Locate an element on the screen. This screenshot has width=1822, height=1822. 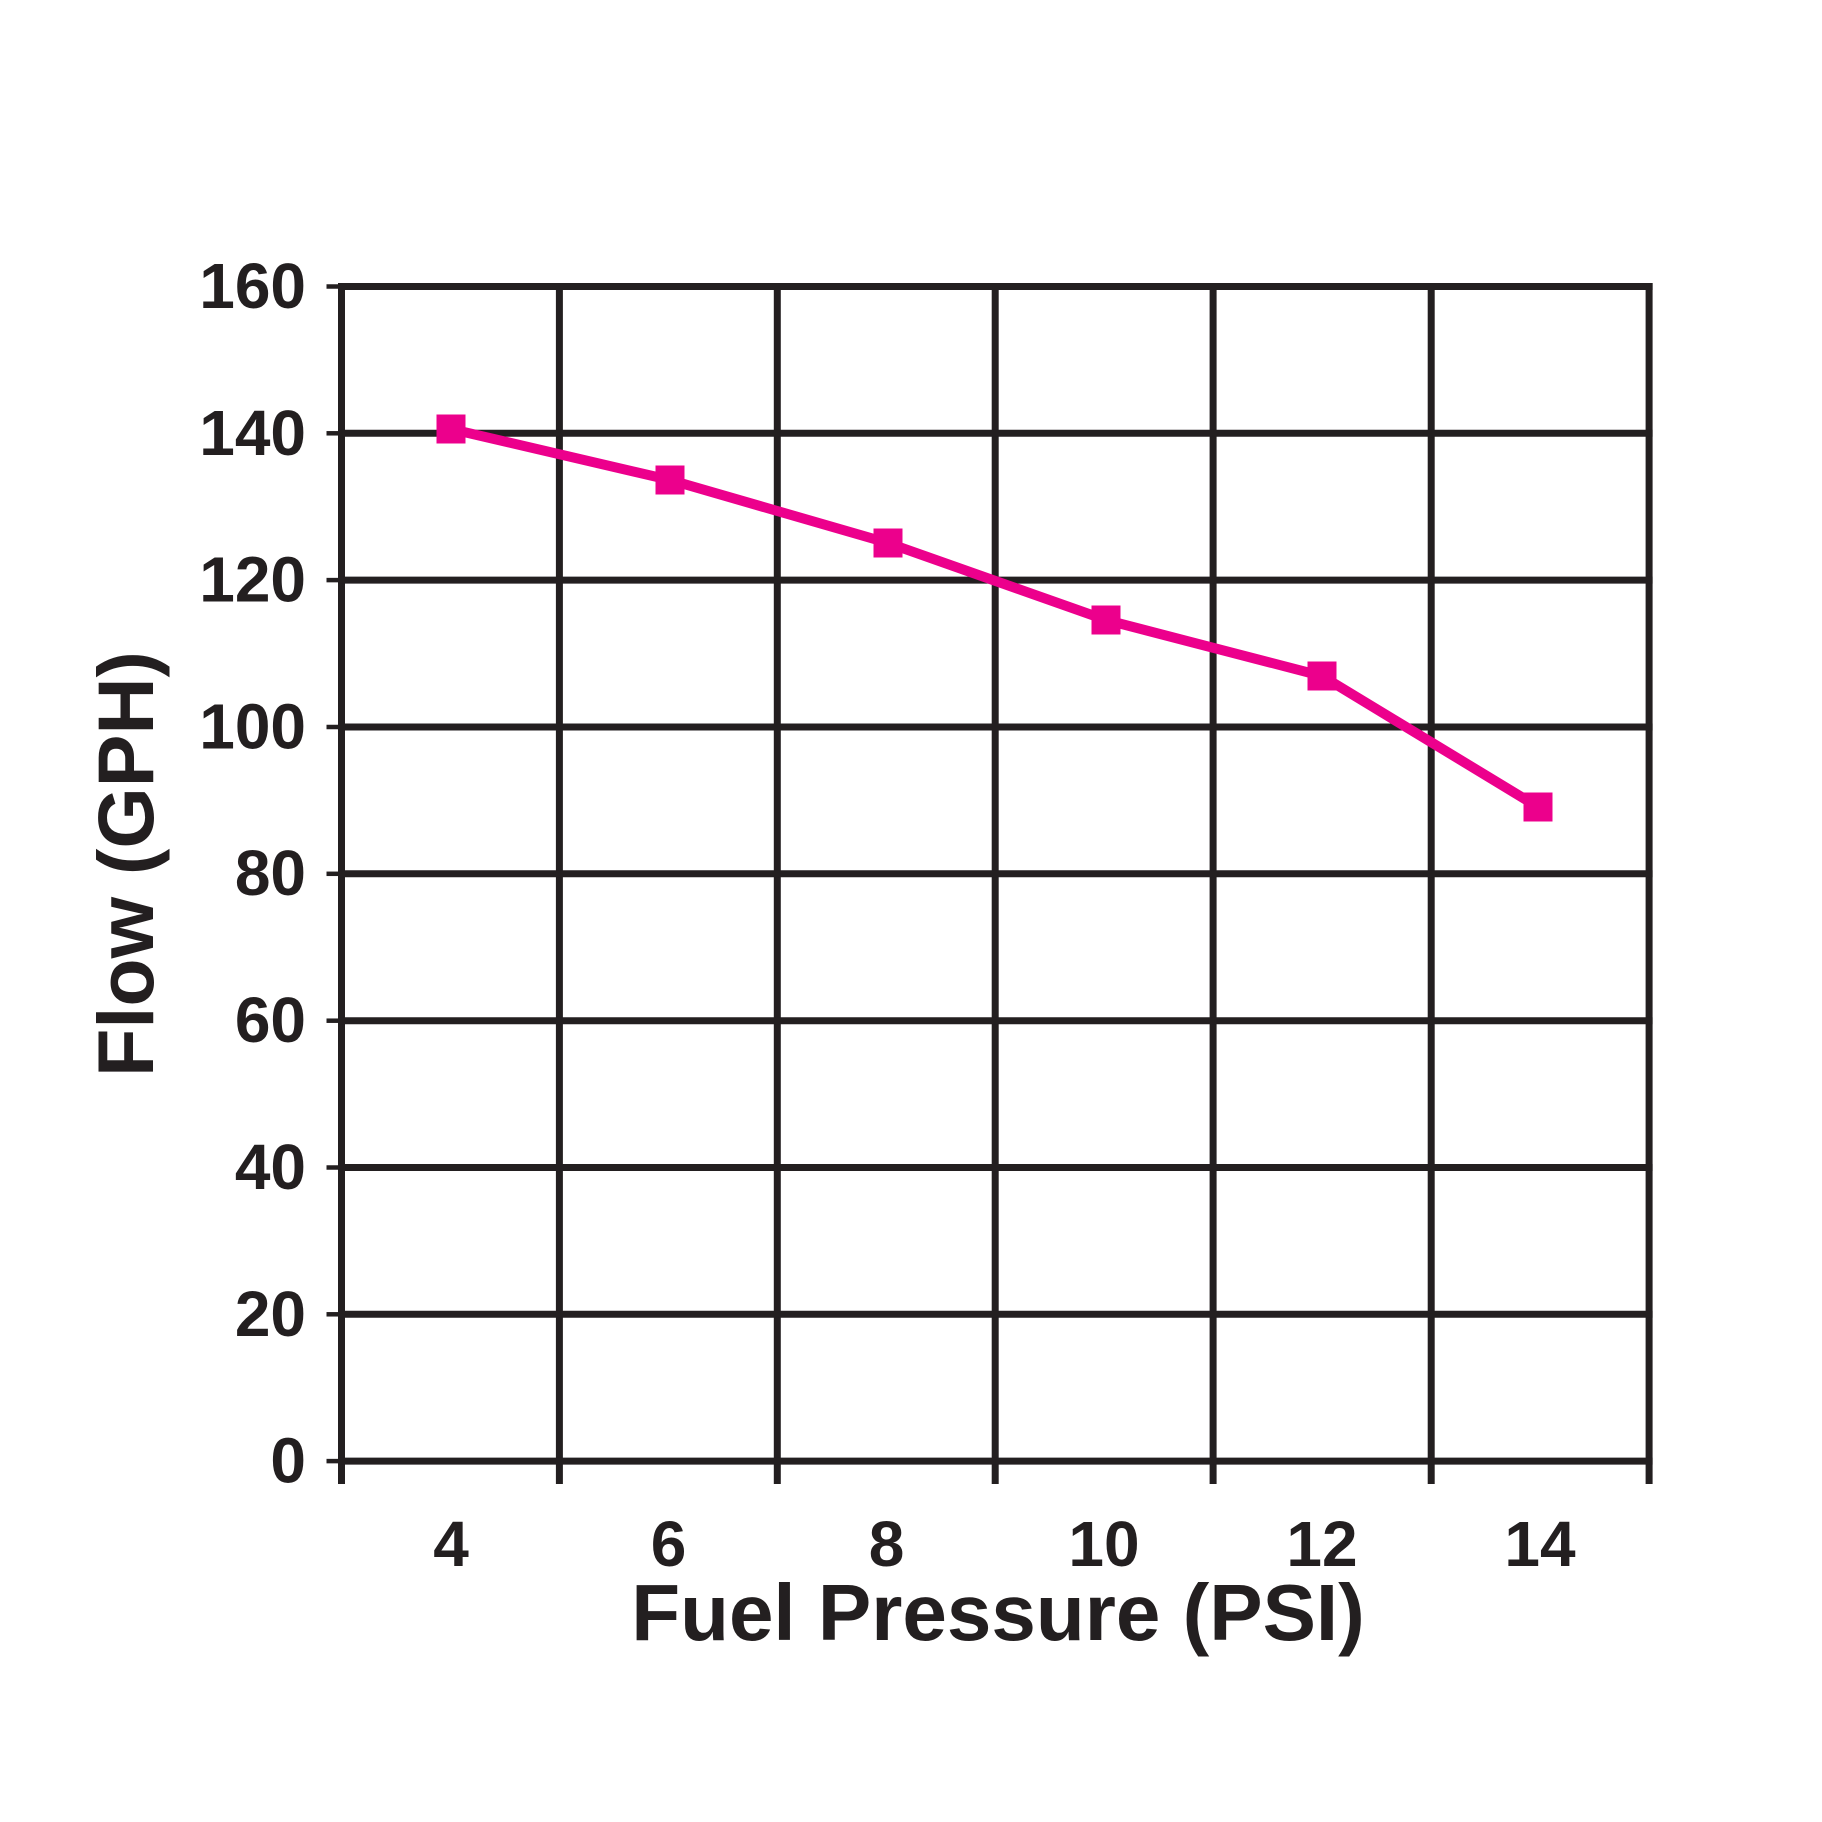
svg-text: 140 is located at coordinates (252, 433).